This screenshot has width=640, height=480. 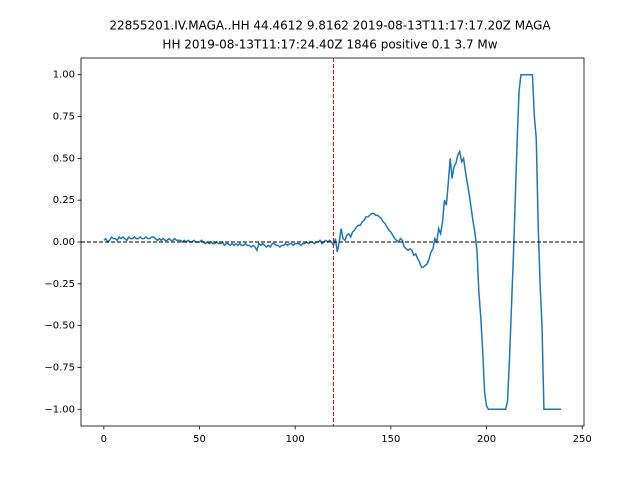 I want to click on y-tick-label: −0.75, so click(x=59, y=367).